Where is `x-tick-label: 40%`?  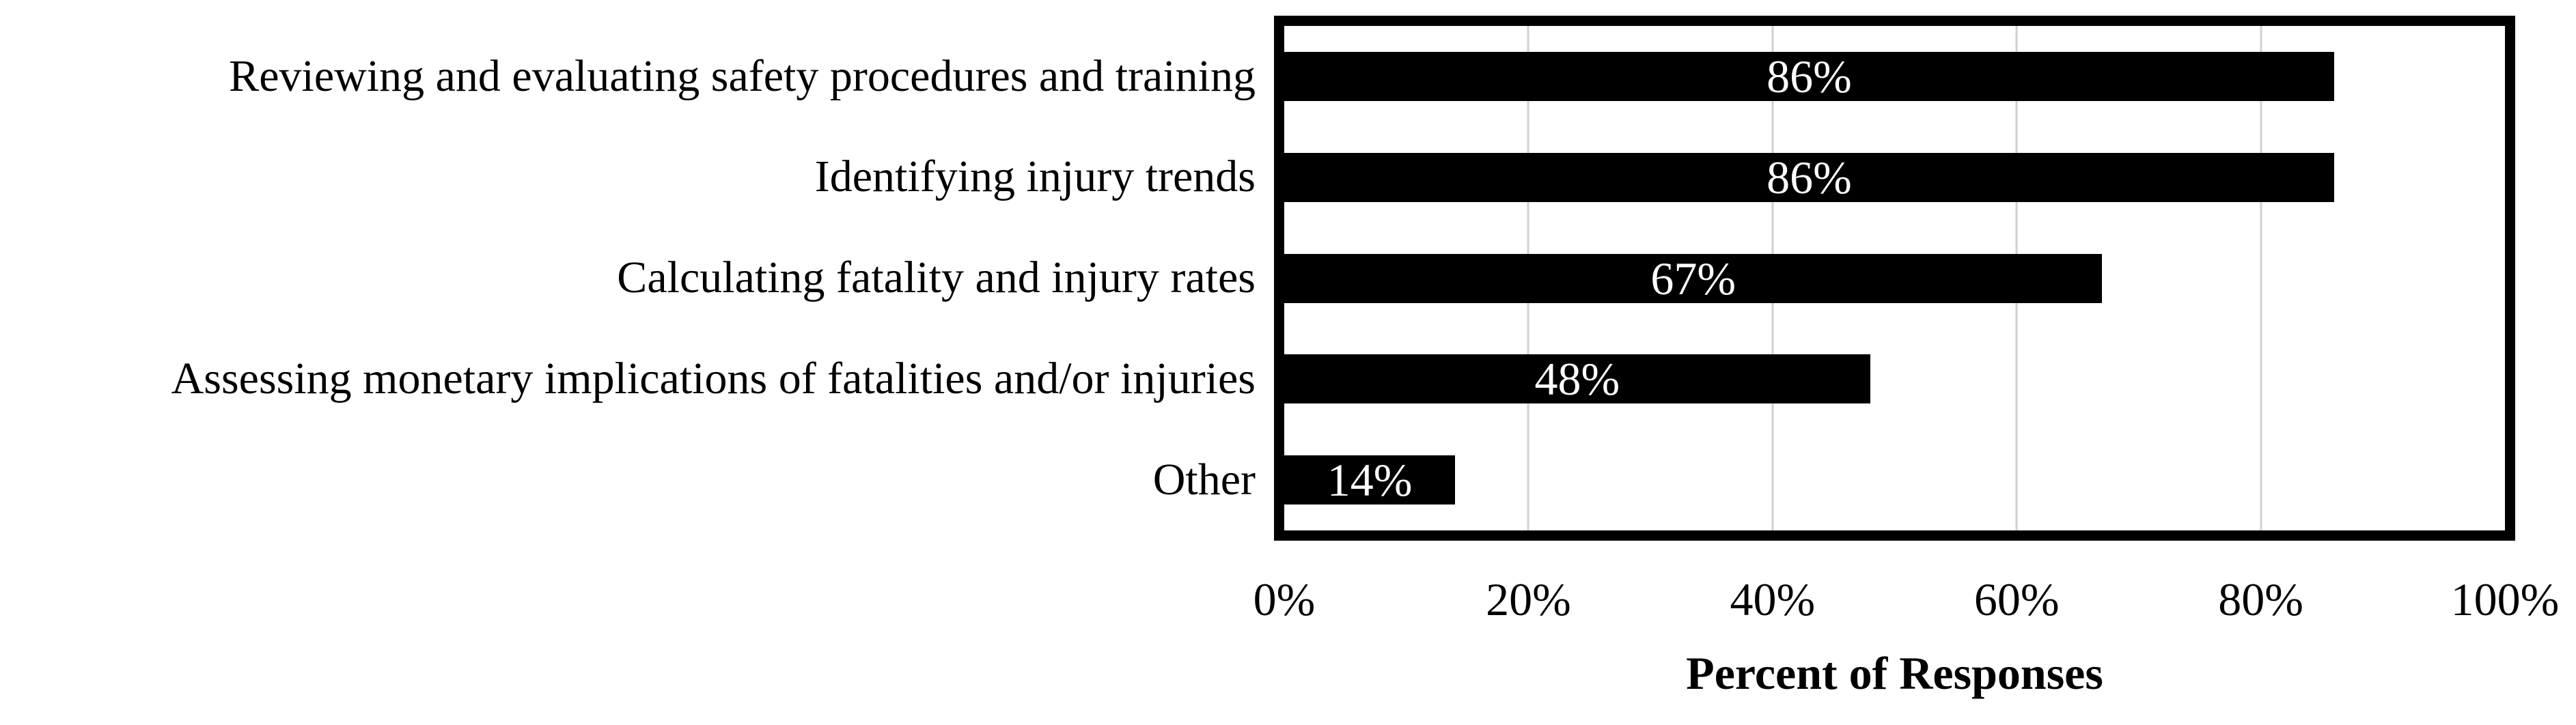
x-tick-label: 40% is located at coordinates (1773, 599).